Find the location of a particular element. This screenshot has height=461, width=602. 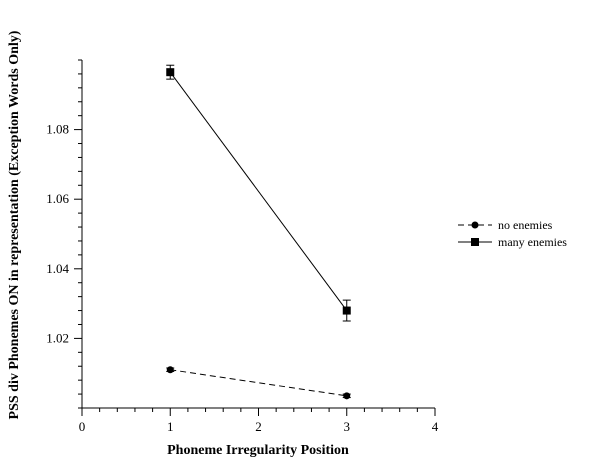

x-tick-label: 1 is located at coordinates (170, 426).